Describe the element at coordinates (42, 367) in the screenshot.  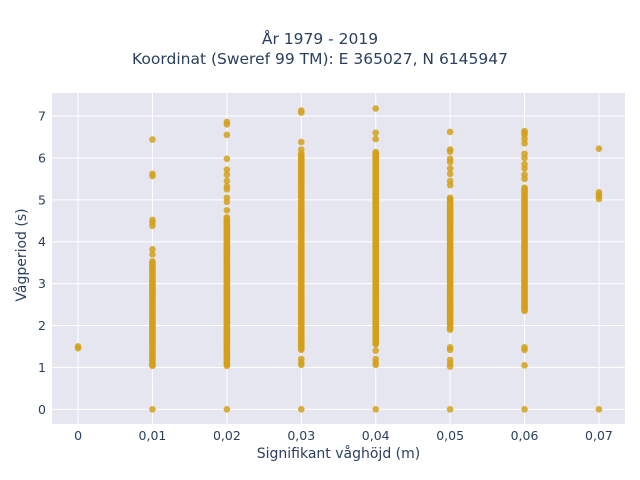
I see `y-tick-label: 1` at that location.